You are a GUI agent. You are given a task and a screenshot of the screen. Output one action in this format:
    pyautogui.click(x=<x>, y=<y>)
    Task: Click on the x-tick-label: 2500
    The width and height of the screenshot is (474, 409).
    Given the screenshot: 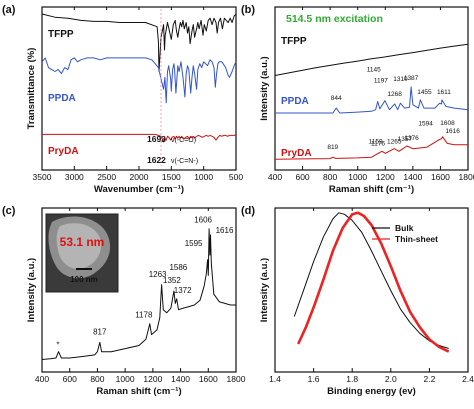 What is the action you would take?
    pyautogui.click(x=106, y=177)
    